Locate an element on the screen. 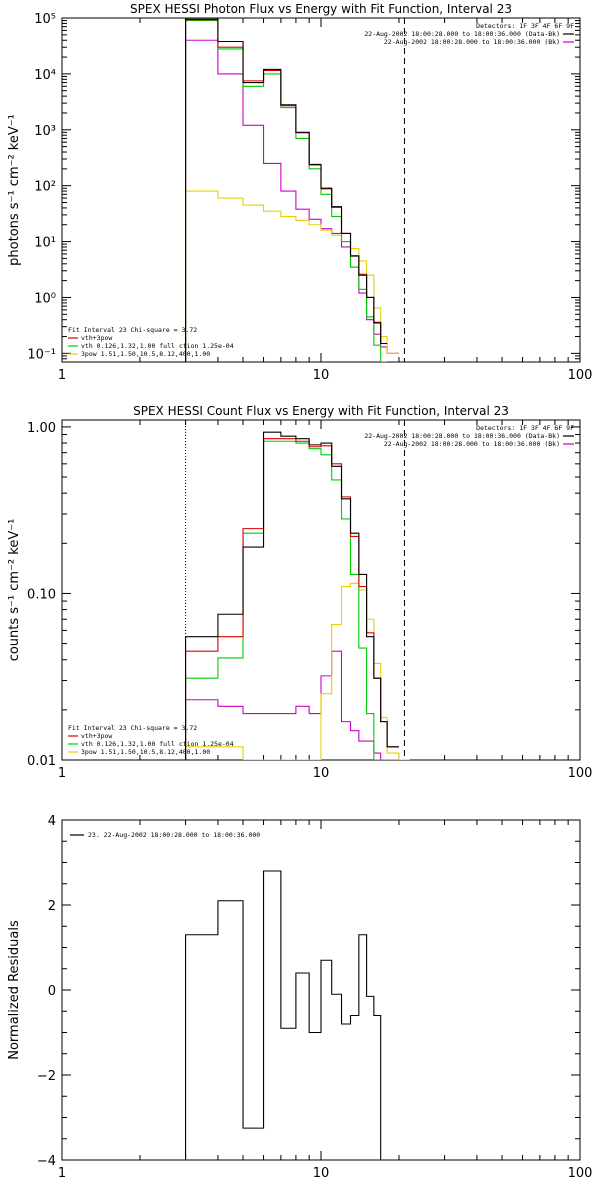 The width and height of the screenshot is (600, 1200). y-axis-label: photons s⁻¹ cm⁻² keV⁻¹ is located at coordinates (14, 190).